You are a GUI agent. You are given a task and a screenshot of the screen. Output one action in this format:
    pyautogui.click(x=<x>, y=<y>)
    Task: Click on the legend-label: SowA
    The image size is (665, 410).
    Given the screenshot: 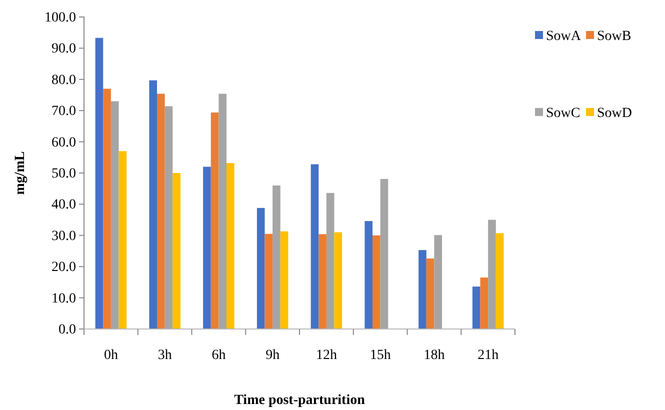 What is the action you would take?
    pyautogui.click(x=564, y=36)
    